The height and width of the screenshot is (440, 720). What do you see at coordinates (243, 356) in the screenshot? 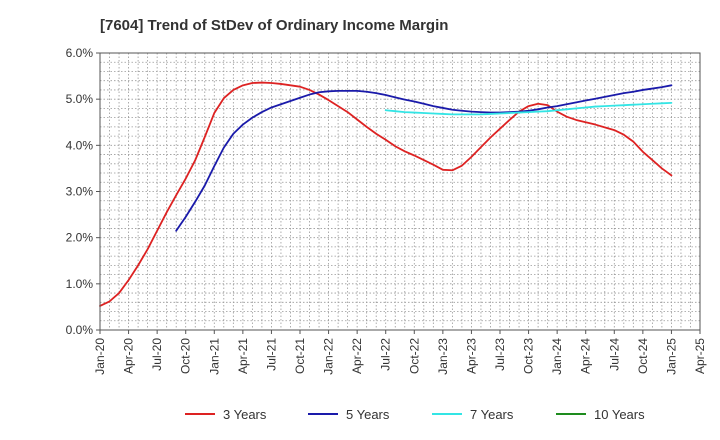
I see `x-tick-label: Apr-21` at bounding box center [243, 356].